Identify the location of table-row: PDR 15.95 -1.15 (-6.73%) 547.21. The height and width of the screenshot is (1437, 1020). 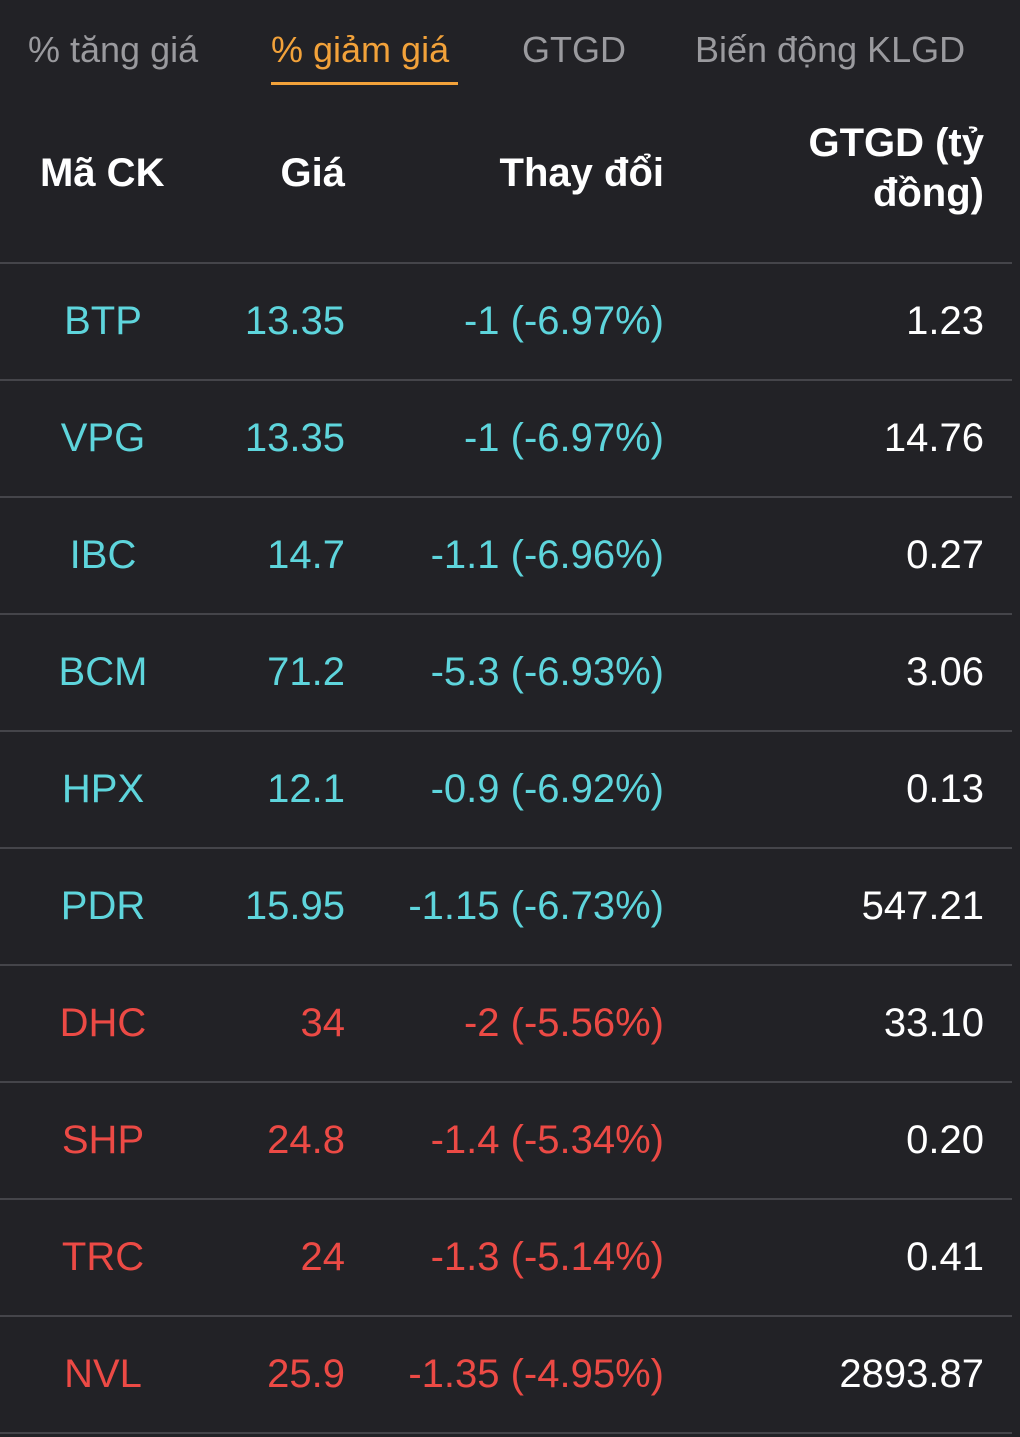
(506, 907).